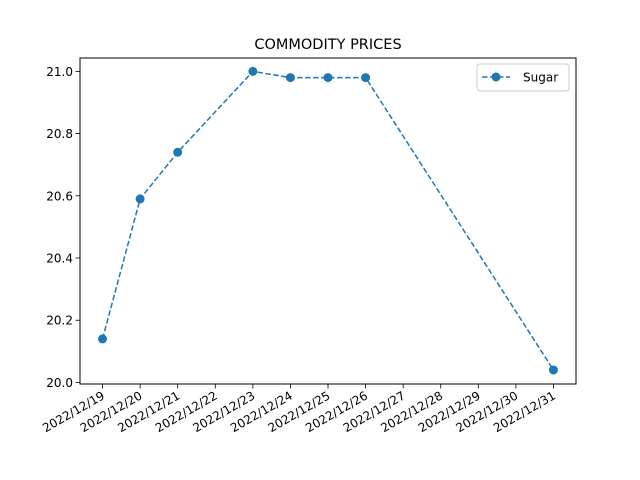  I want to click on legend: Sugar, so click(523, 77).